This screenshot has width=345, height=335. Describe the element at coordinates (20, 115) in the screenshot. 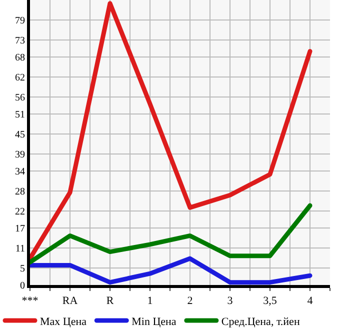

I see `y-tick-label: 51` at that location.